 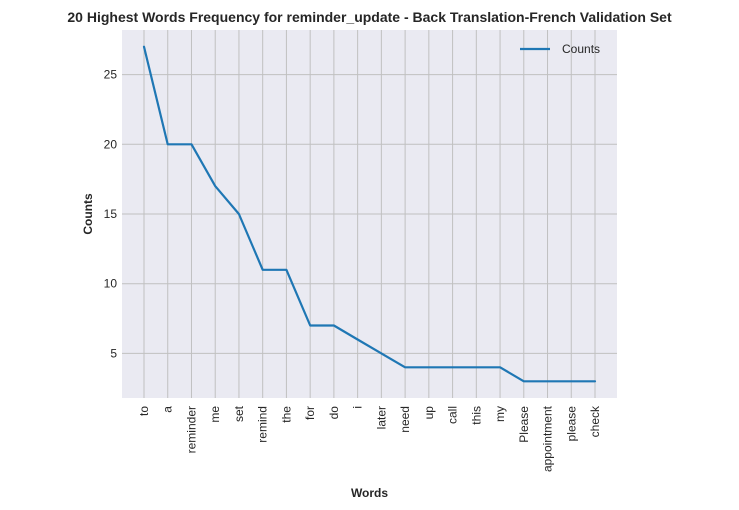 What do you see at coordinates (239, 413) in the screenshot?
I see `x-tick-label: set` at bounding box center [239, 413].